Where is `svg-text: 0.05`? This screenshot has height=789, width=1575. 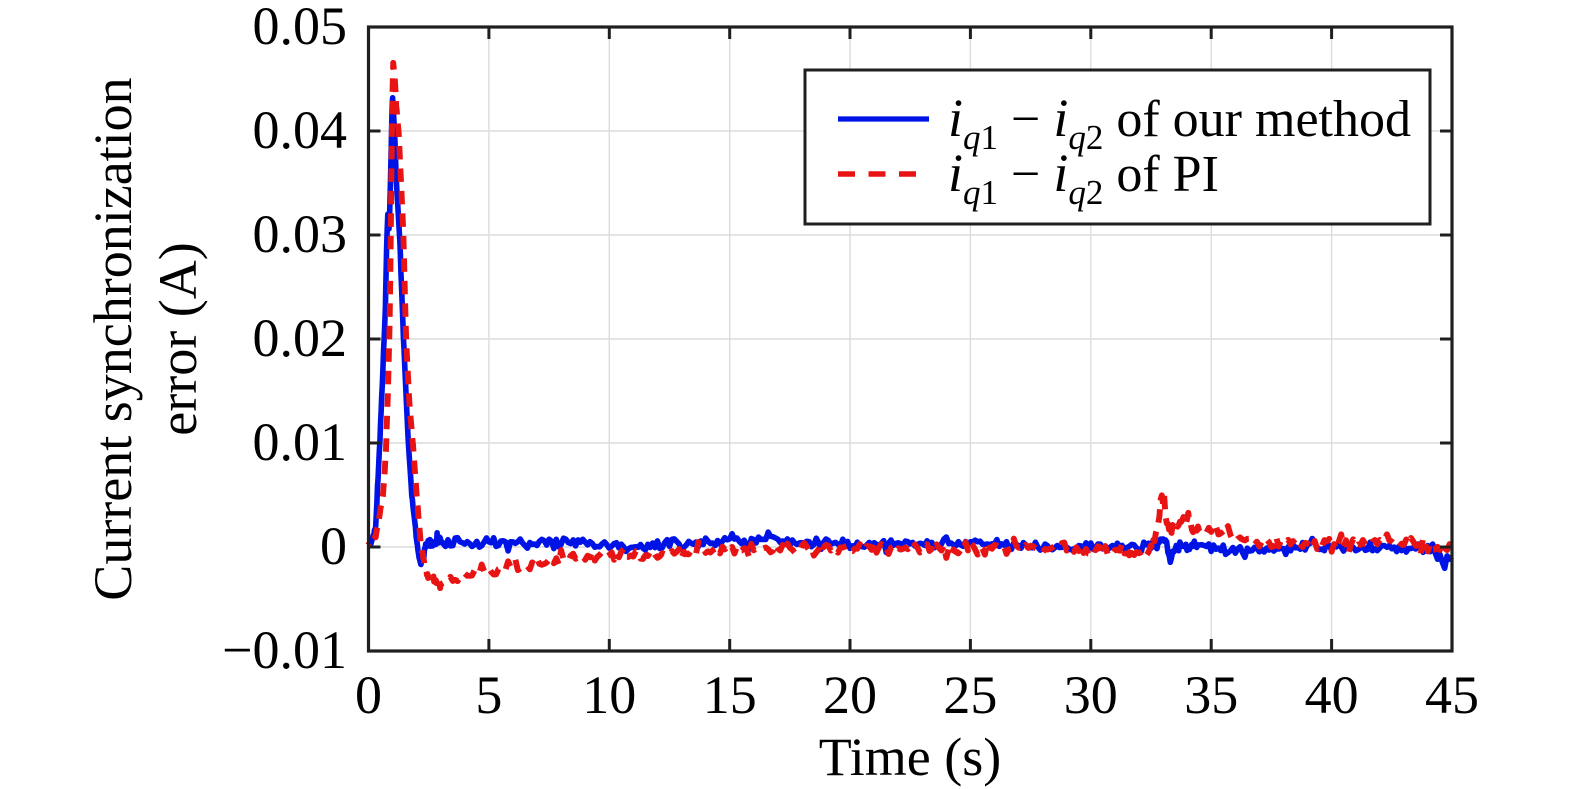
svg-text: 0.05 is located at coordinates (300, 28).